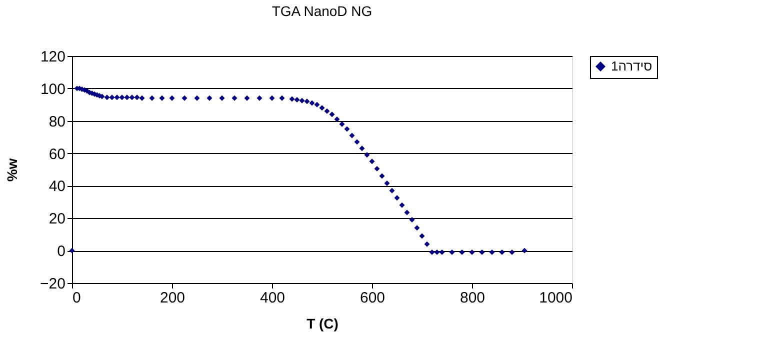  I want to click on x-tick-label: 200, so click(173, 298).